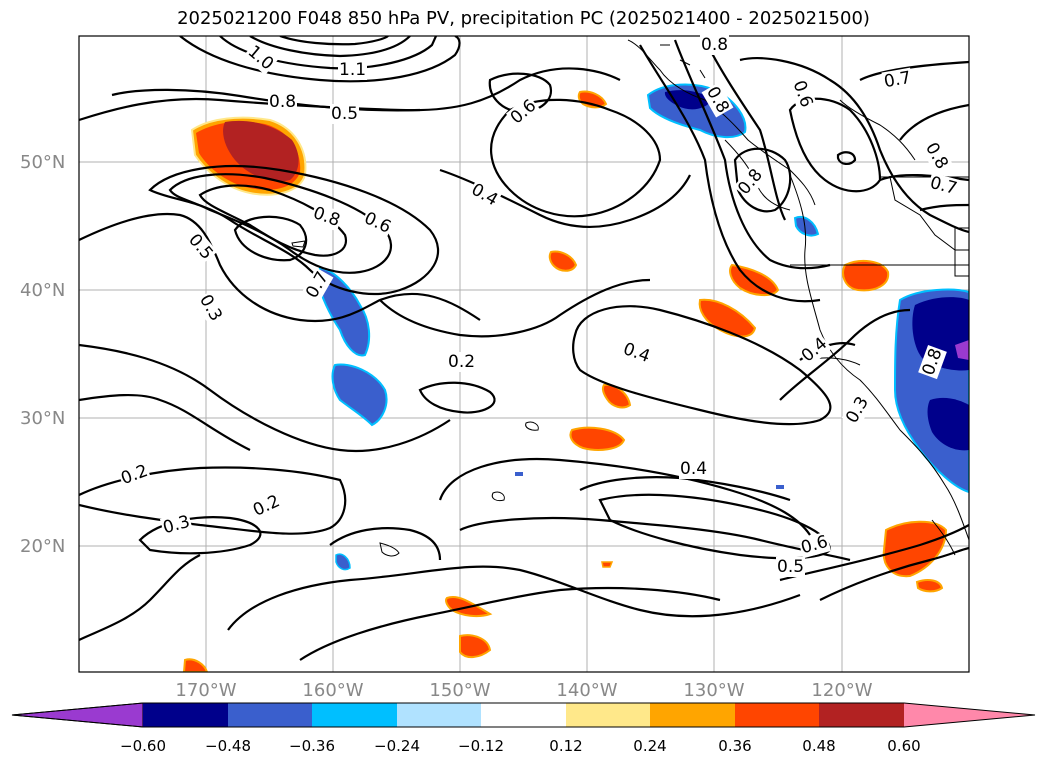  What do you see at coordinates (228, 746) in the screenshot?
I see `colorbar-tick-label: −0.48` at bounding box center [228, 746].